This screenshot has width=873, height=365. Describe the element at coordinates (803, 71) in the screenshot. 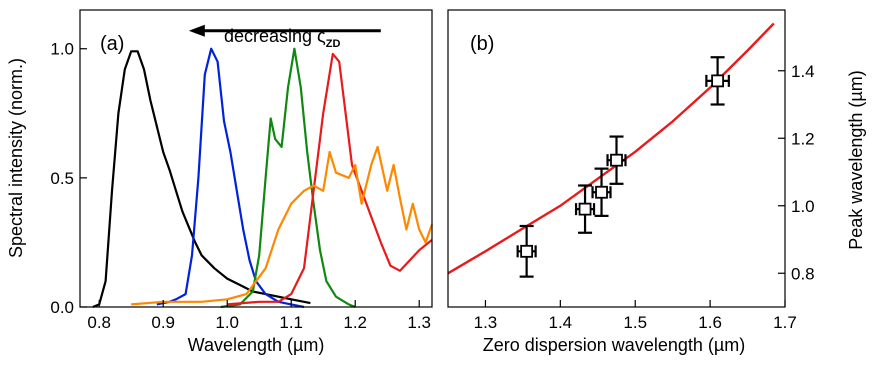

I see `y-tick-label-b: 1.4` at that location.